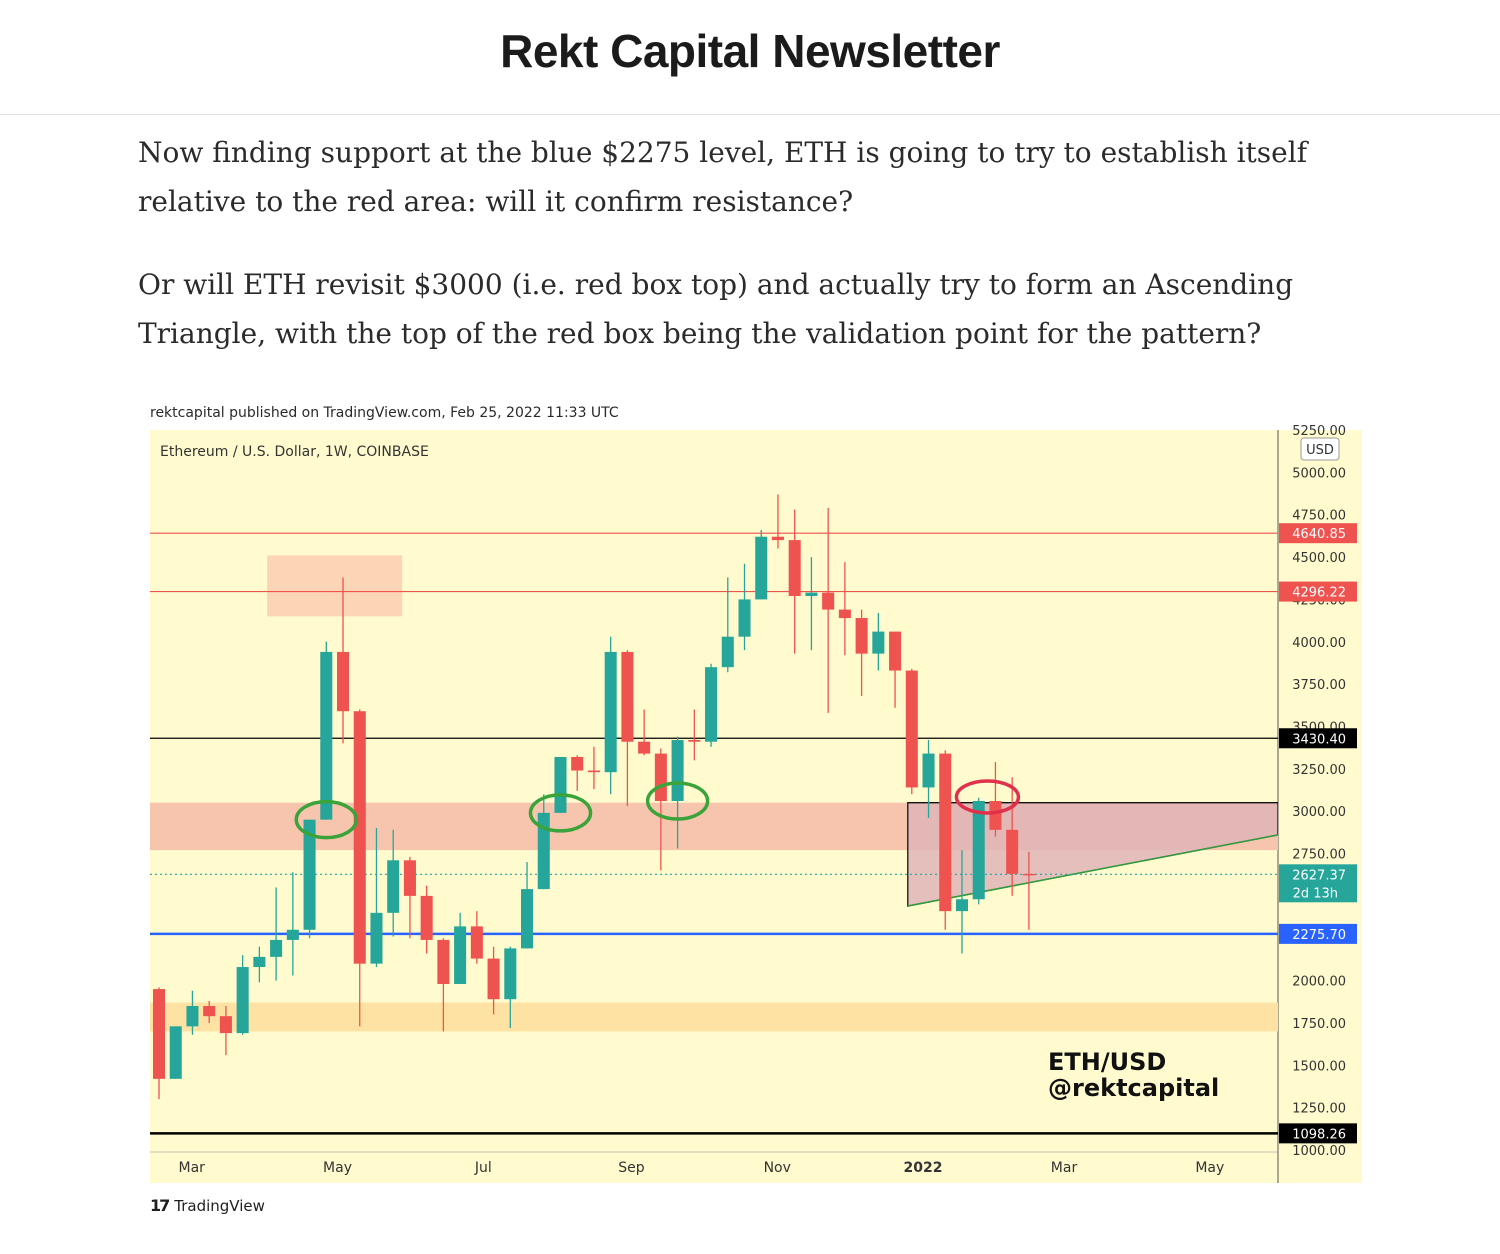 Image resolution: width=1500 pixels, height=1254 pixels. I want to click on x-tick-label-7: May, so click(1209, 1168).